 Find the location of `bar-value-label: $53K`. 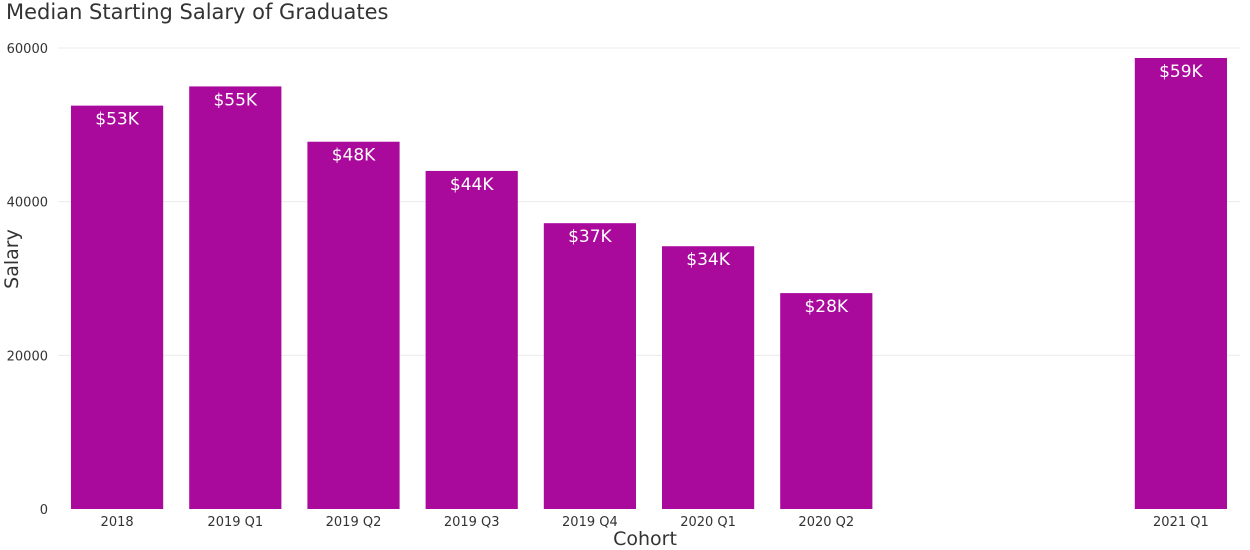

bar-value-label: $53K is located at coordinates (117, 120).